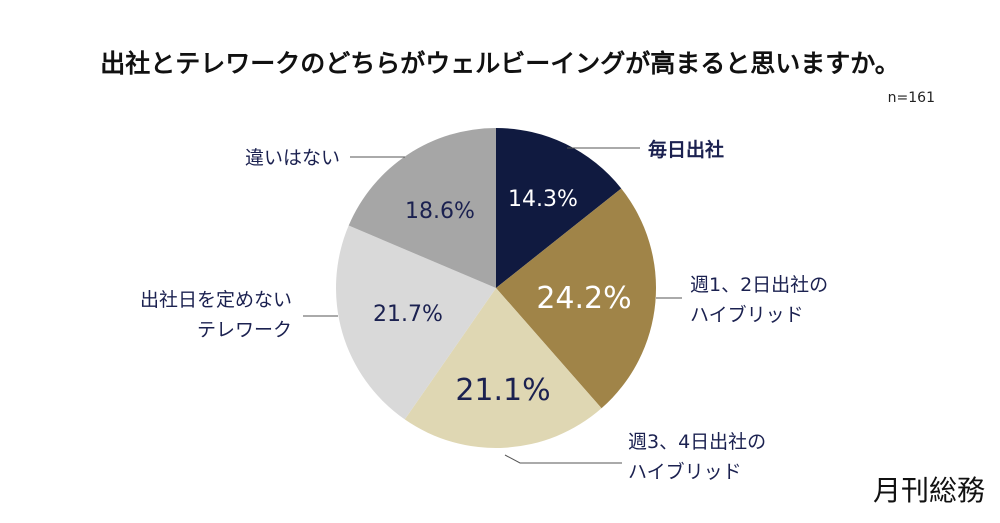 Image resolution: width=1000 pixels, height=523 pixels. Describe the element at coordinates (697, 442) in the screenshot. I see `slice-category-label: 週3、4日出社の` at that location.